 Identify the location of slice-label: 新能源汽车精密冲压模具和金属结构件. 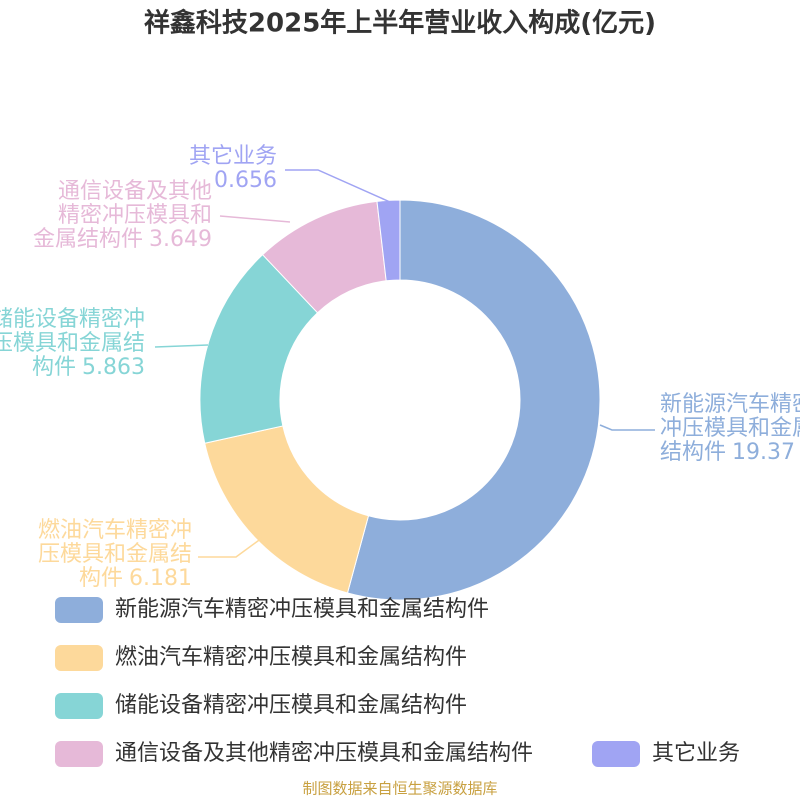
(730, 428).